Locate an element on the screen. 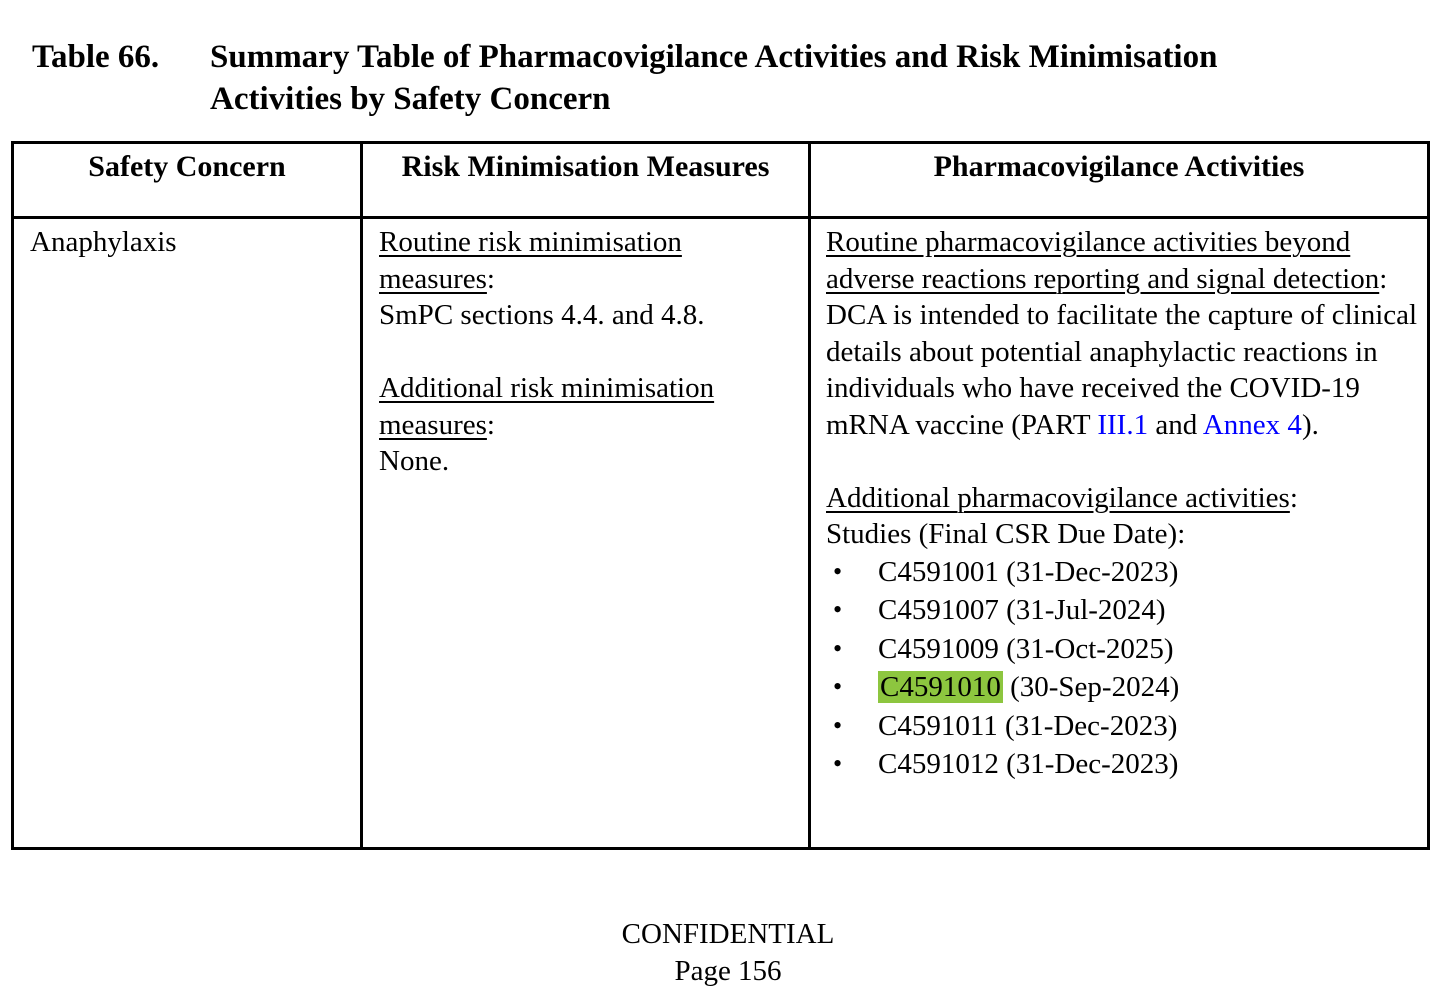 Image resolution: width=1456 pixels, height=1003 pixels. header-safety-concern: Safety Concern is located at coordinates (187, 180).